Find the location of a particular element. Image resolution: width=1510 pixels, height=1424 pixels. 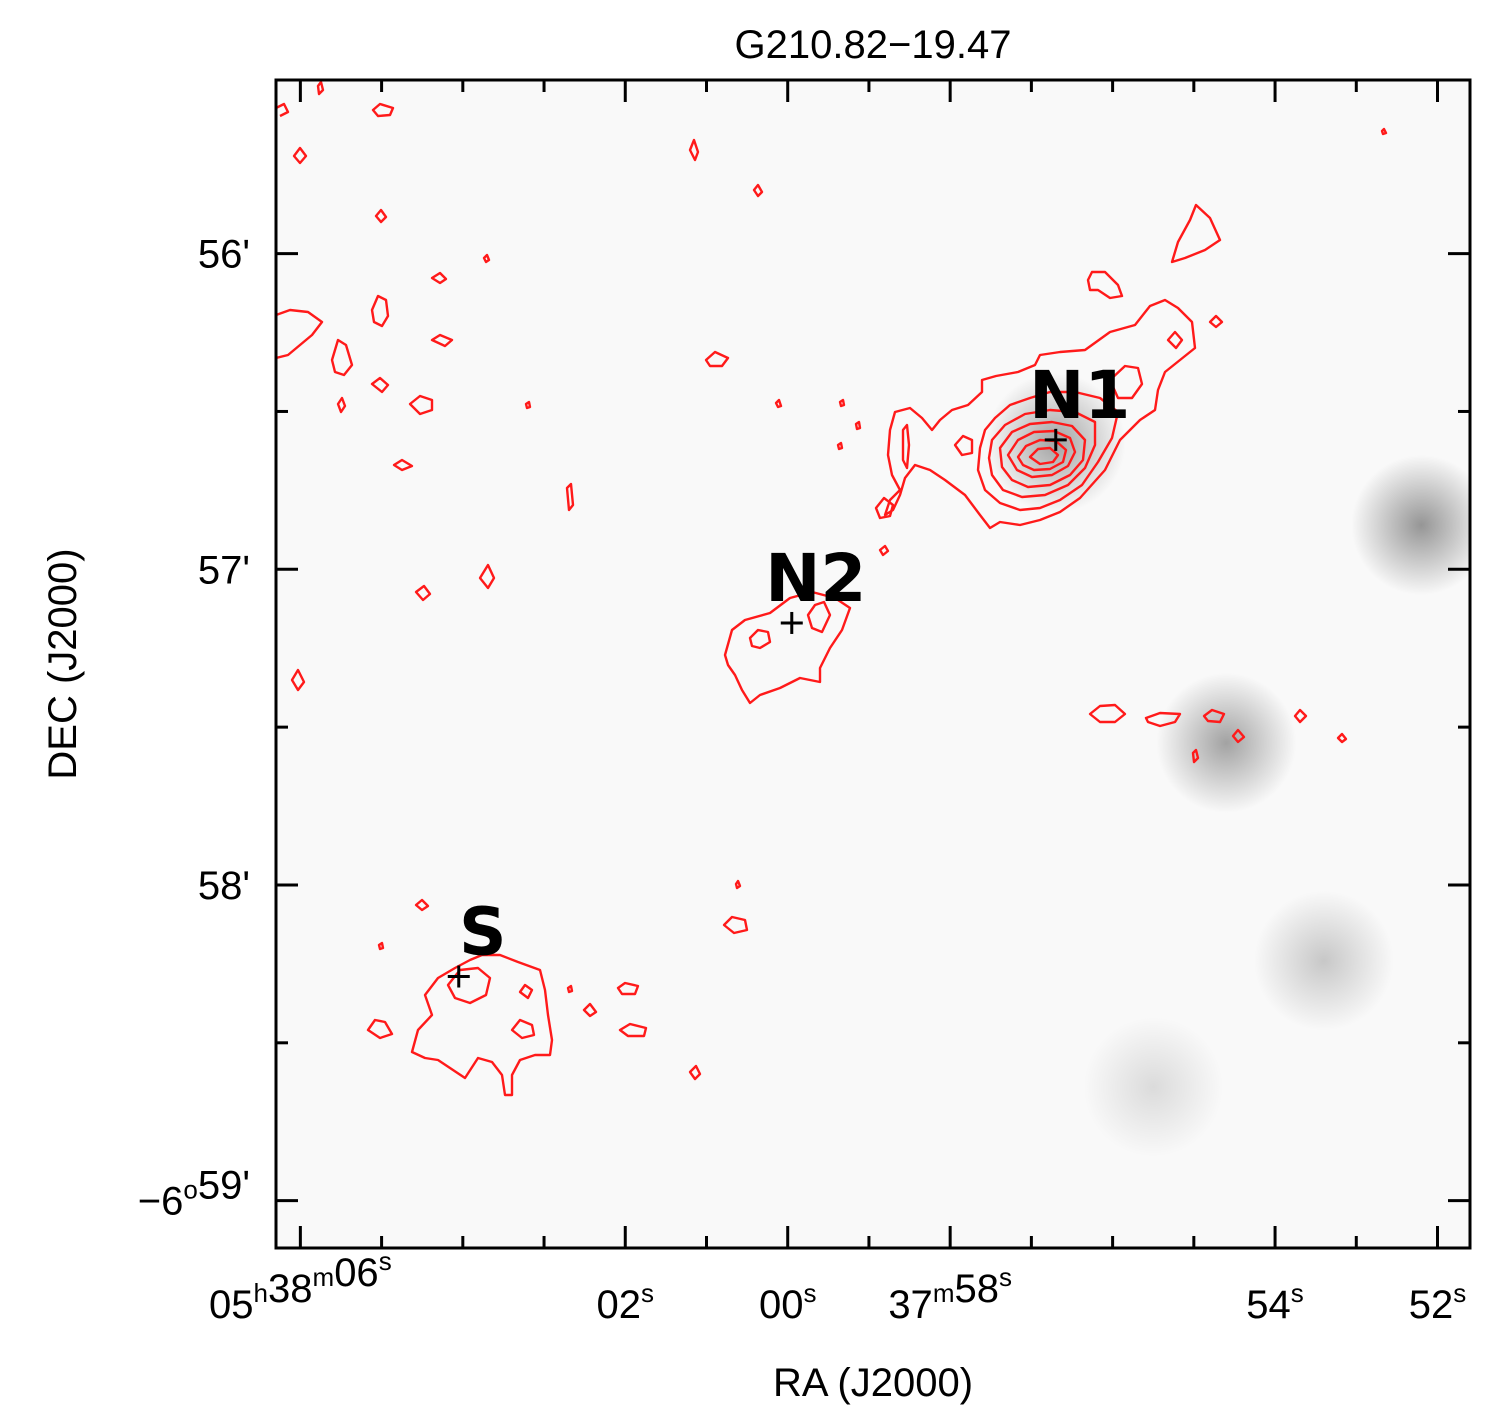

contour-n1-strip is located at coordinates (906, 446).